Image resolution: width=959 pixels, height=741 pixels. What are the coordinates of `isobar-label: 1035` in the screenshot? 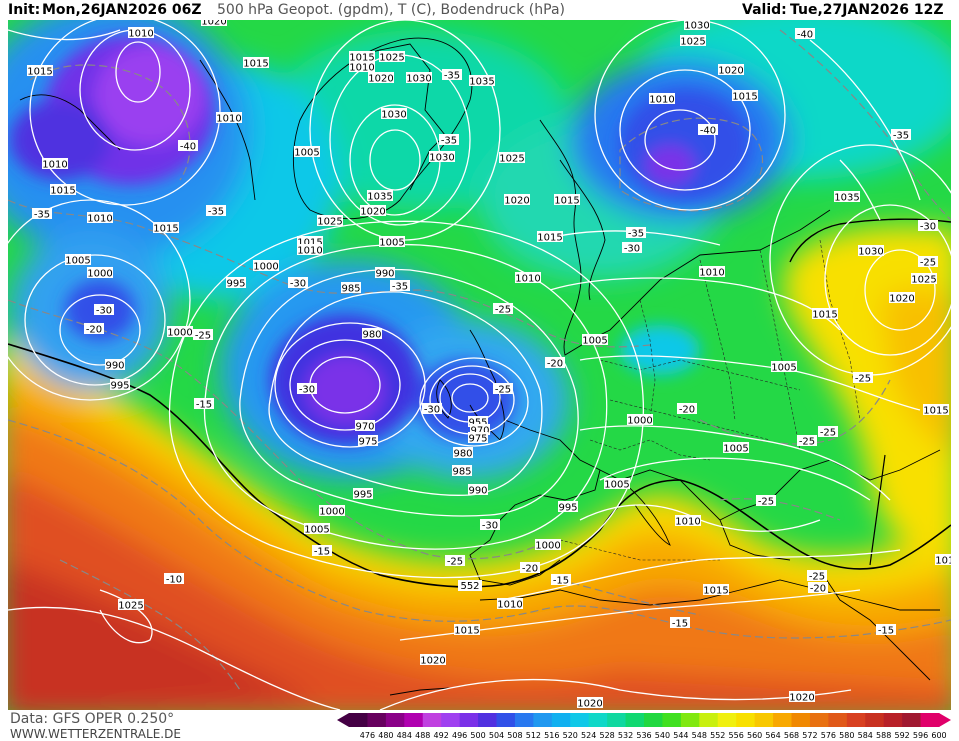 It's located at (379, 197).